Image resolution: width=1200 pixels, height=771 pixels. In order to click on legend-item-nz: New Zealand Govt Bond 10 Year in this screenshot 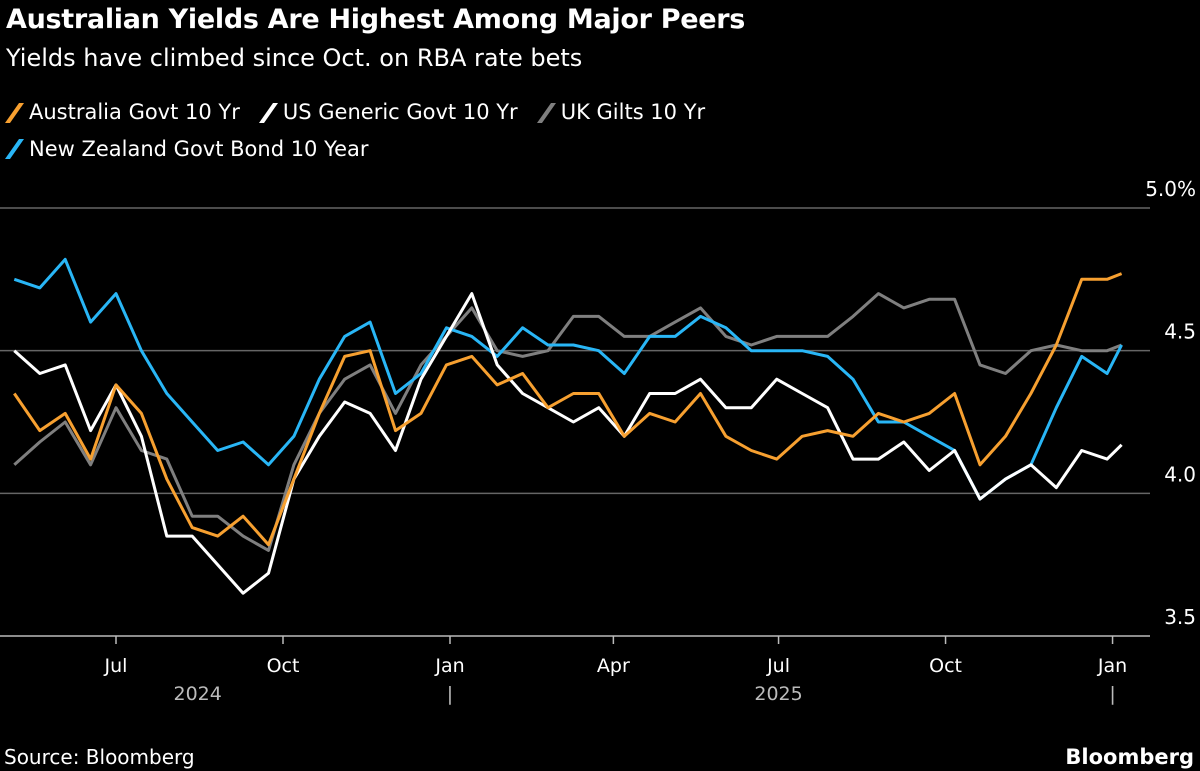, I will do `click(186, 149)`.